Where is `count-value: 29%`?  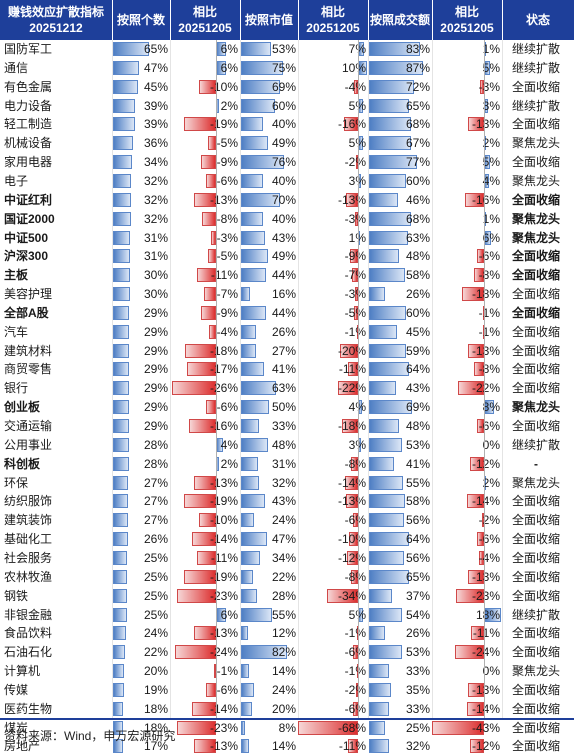 count-value: 29% is located at coordinates (155, 350).